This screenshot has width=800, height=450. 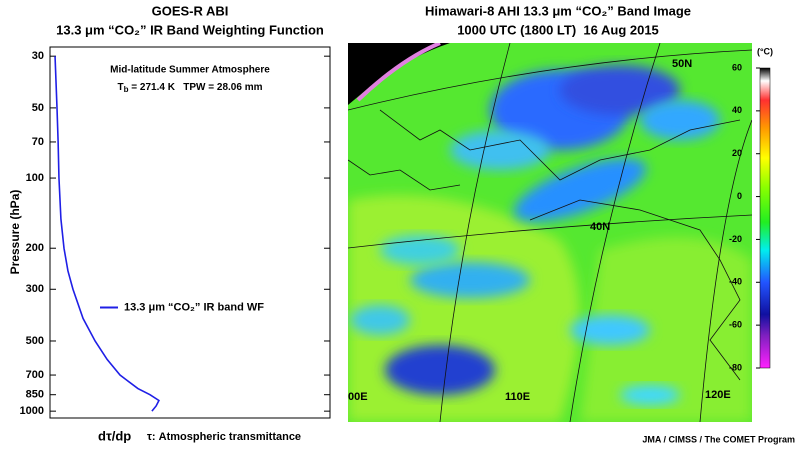 I want to click on map-label: 00E, so click(x=358, y=397).